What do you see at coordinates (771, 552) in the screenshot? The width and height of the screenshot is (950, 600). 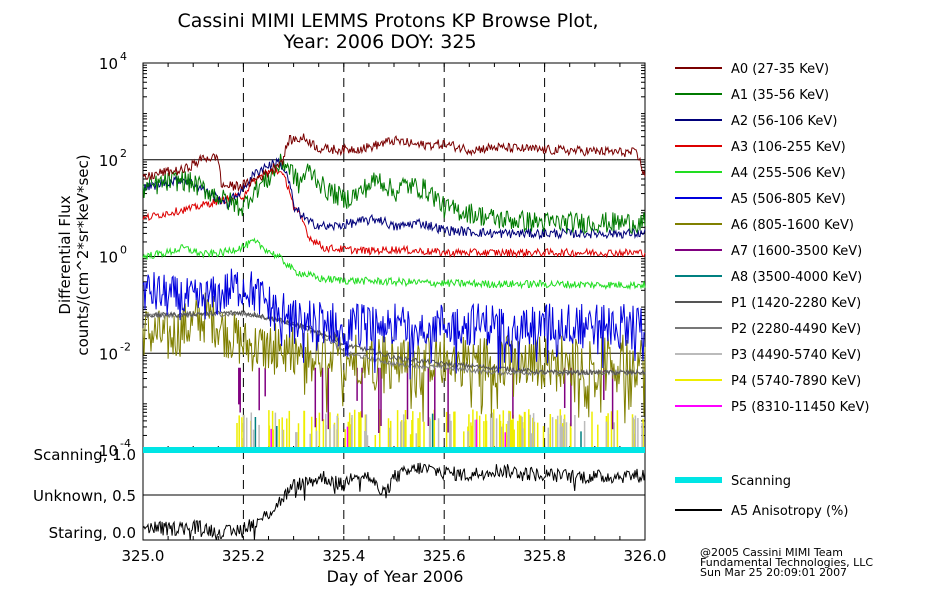 I see `footer-credit-1: @2005 Cassini MIMI Team` at bounding box center [771, 552].